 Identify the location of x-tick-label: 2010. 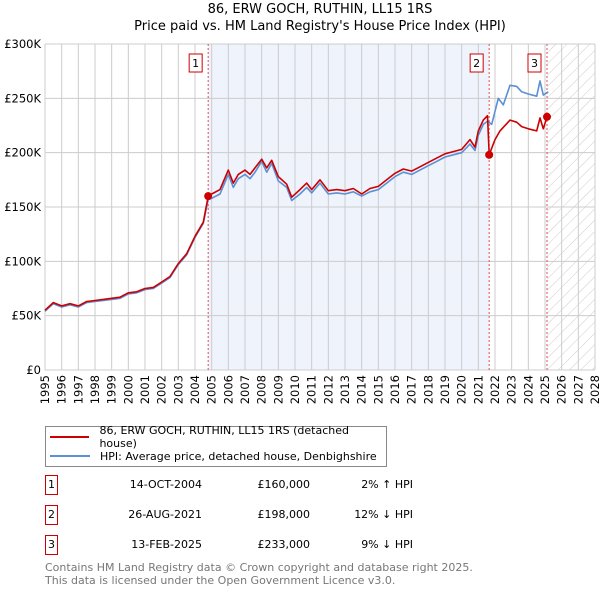
(295, 389).